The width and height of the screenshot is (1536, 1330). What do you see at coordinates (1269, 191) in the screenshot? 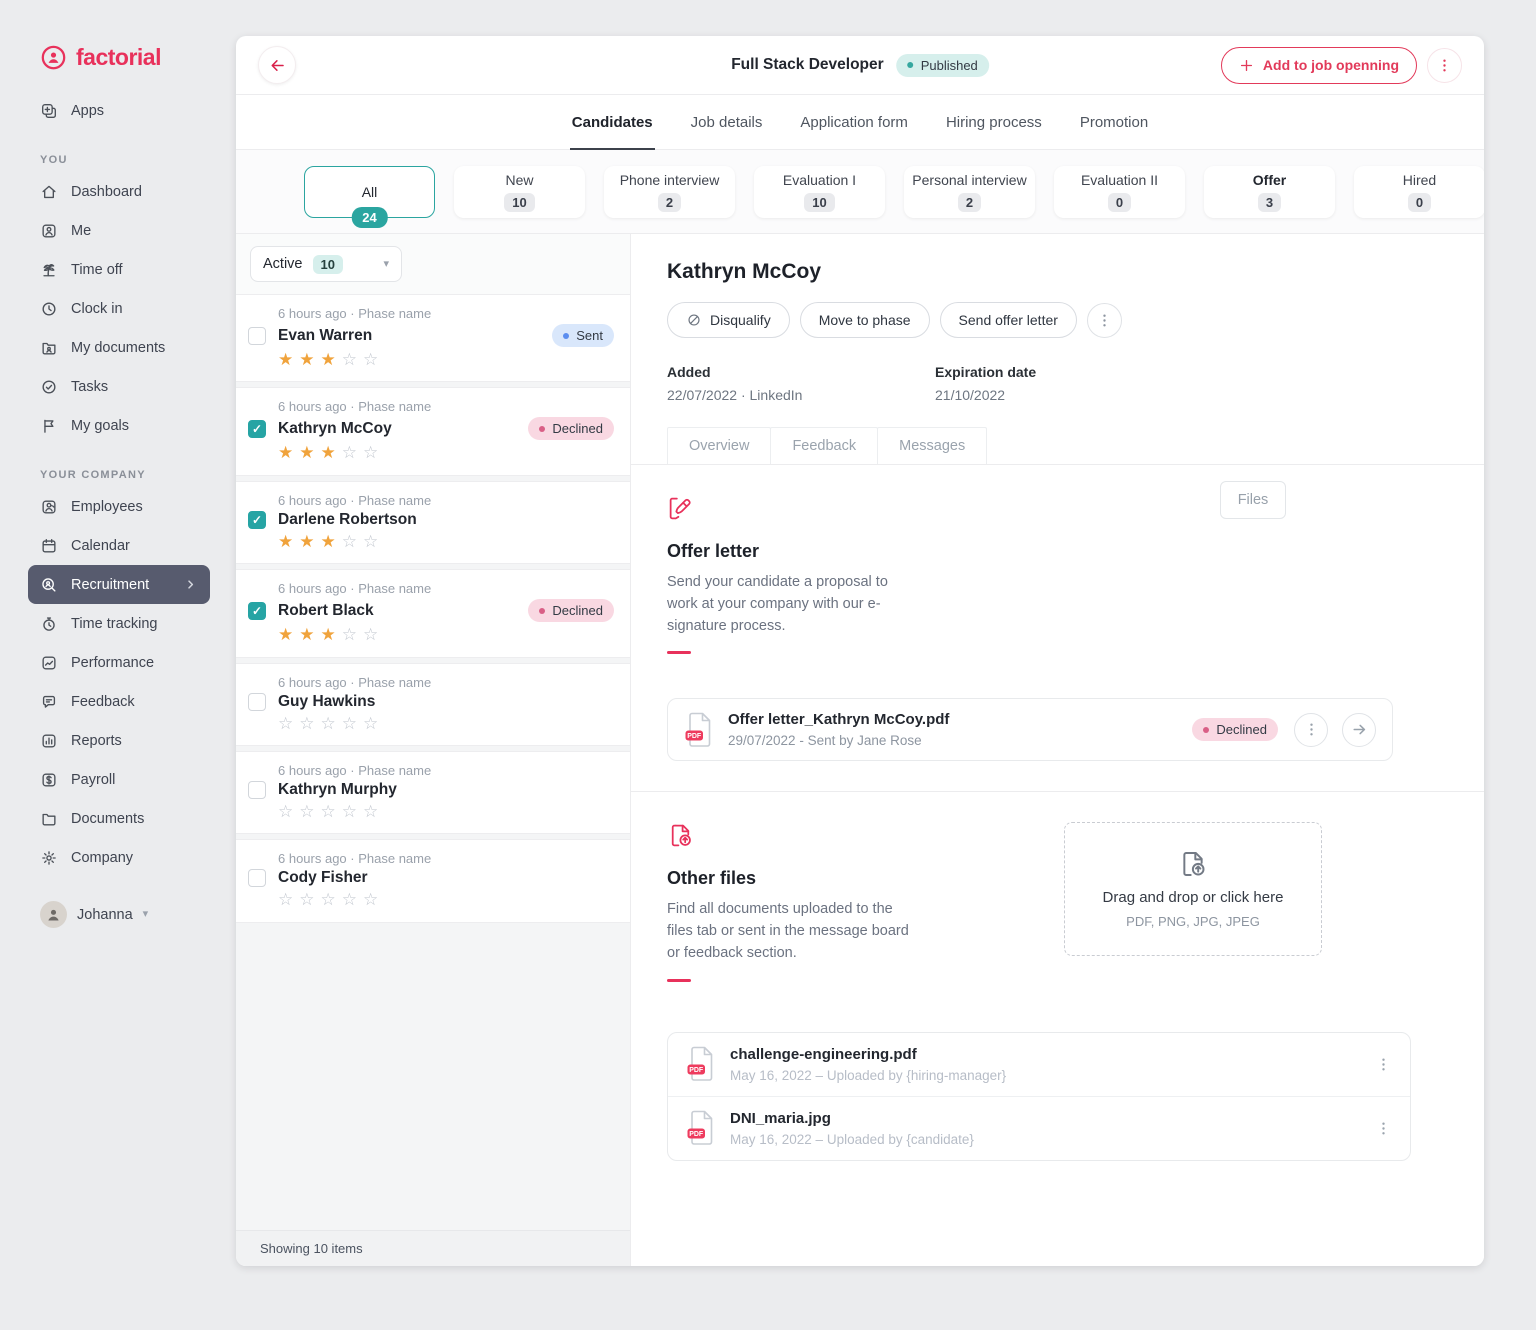
I see `phase-offer: Offer 3` at bounding box center [1269, 191].